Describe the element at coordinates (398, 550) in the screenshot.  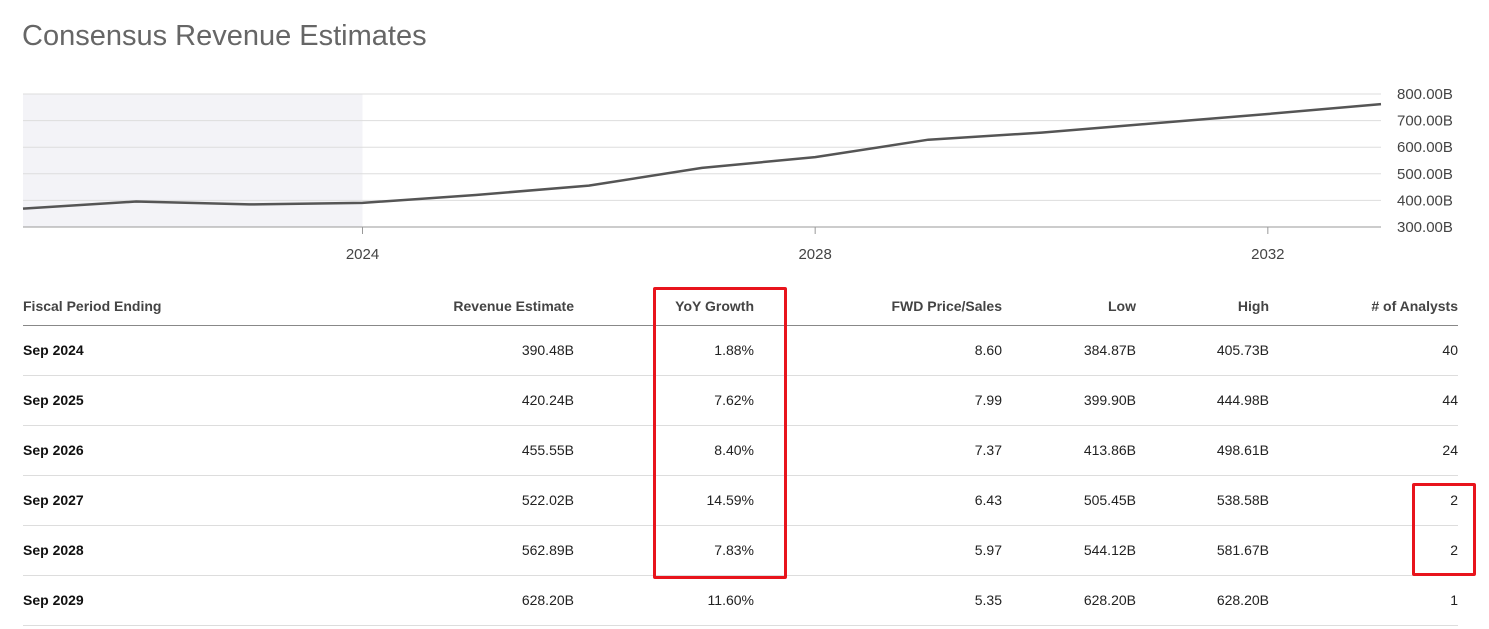
I see `cell-revenue-estimate: 562.89B` at that location.